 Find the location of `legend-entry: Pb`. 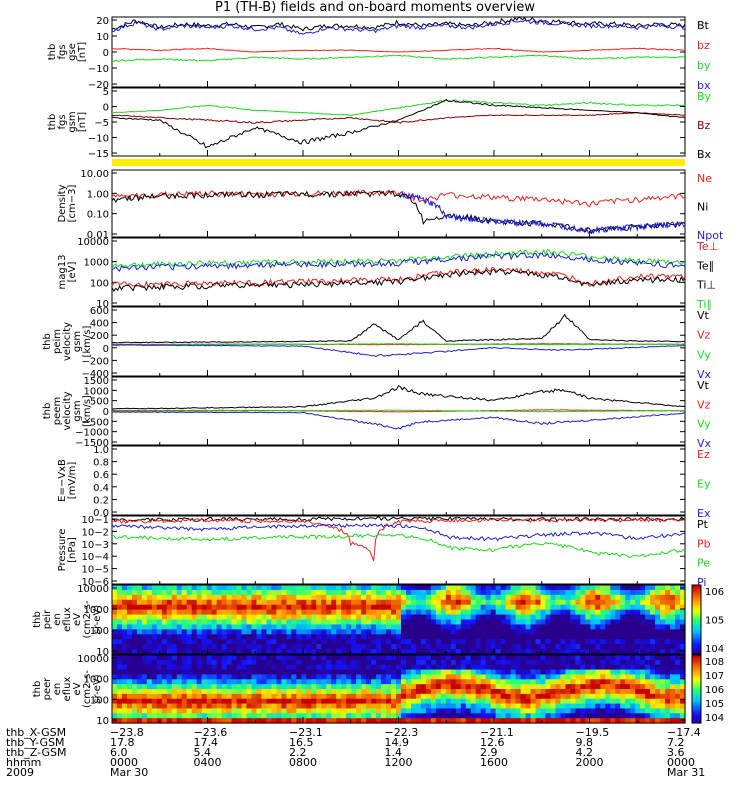

legend-entry: Pb is located at coordinates (704, 543).